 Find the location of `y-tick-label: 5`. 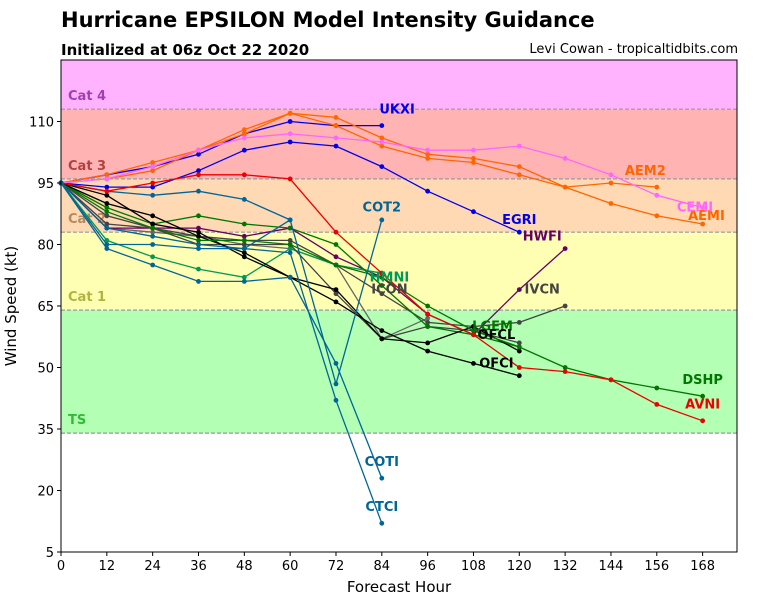

y-tick-label: 5 is located at coordinates (50, 553).